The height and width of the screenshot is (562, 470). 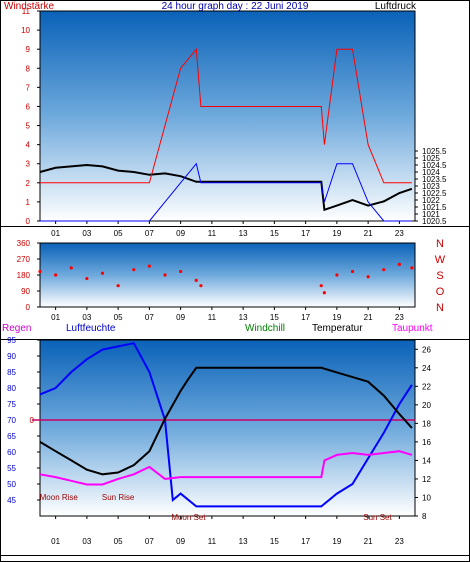 What do you see at coordinates (426, 479) in the screenshot?
I see `temperature-tick-label: 12` at bounding box center [426, 479].